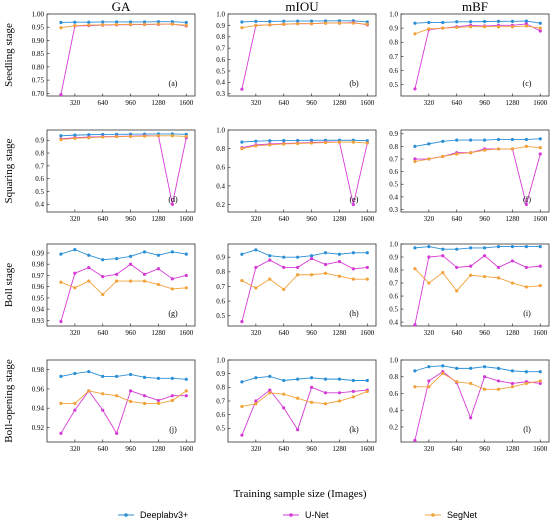 This screenshot has width=550, height=527. Describe the element at coordinates (393, 394) in the screenshot. I see `y-tick-label: 0.6` at that location.